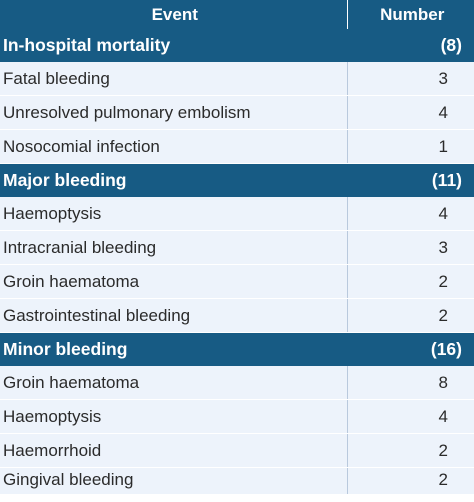 The image size is (474, 502). Describe the element at coordinates (410, 383) in the screenshot. I see `number-cell: 8` at that location.